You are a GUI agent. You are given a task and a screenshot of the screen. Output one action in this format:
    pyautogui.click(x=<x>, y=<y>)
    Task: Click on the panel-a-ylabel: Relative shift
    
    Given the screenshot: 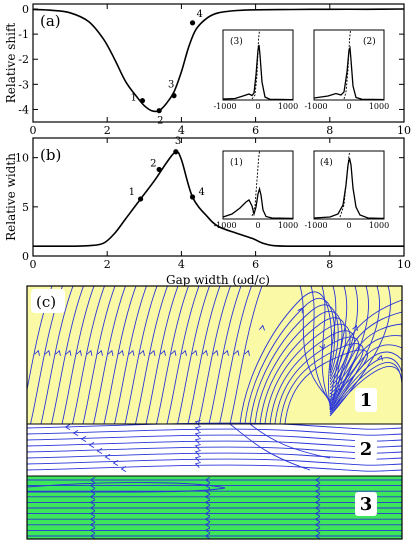 What is the action you would take?
    pyautogui.click(x=11, y=63)
    